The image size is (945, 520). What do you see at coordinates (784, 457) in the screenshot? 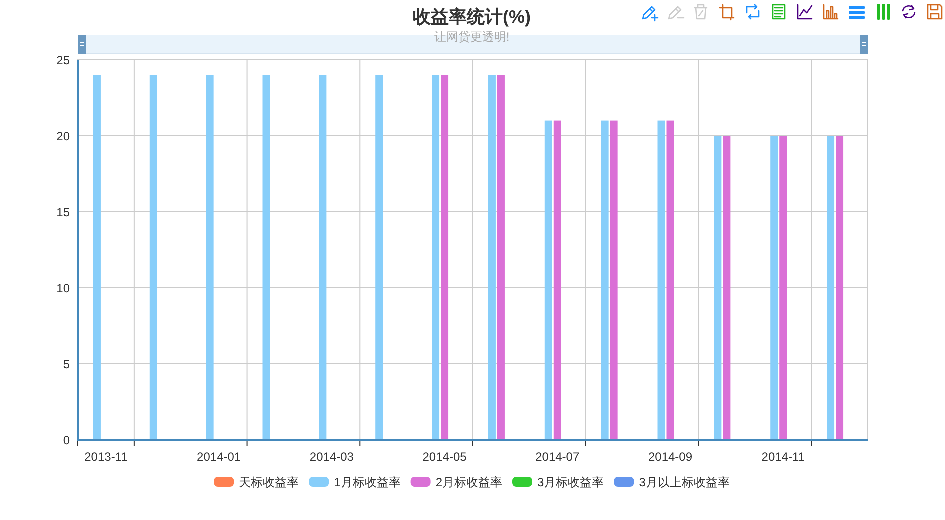
I see `x-tick-label: 2014-11` at bounding box center [784, 457].